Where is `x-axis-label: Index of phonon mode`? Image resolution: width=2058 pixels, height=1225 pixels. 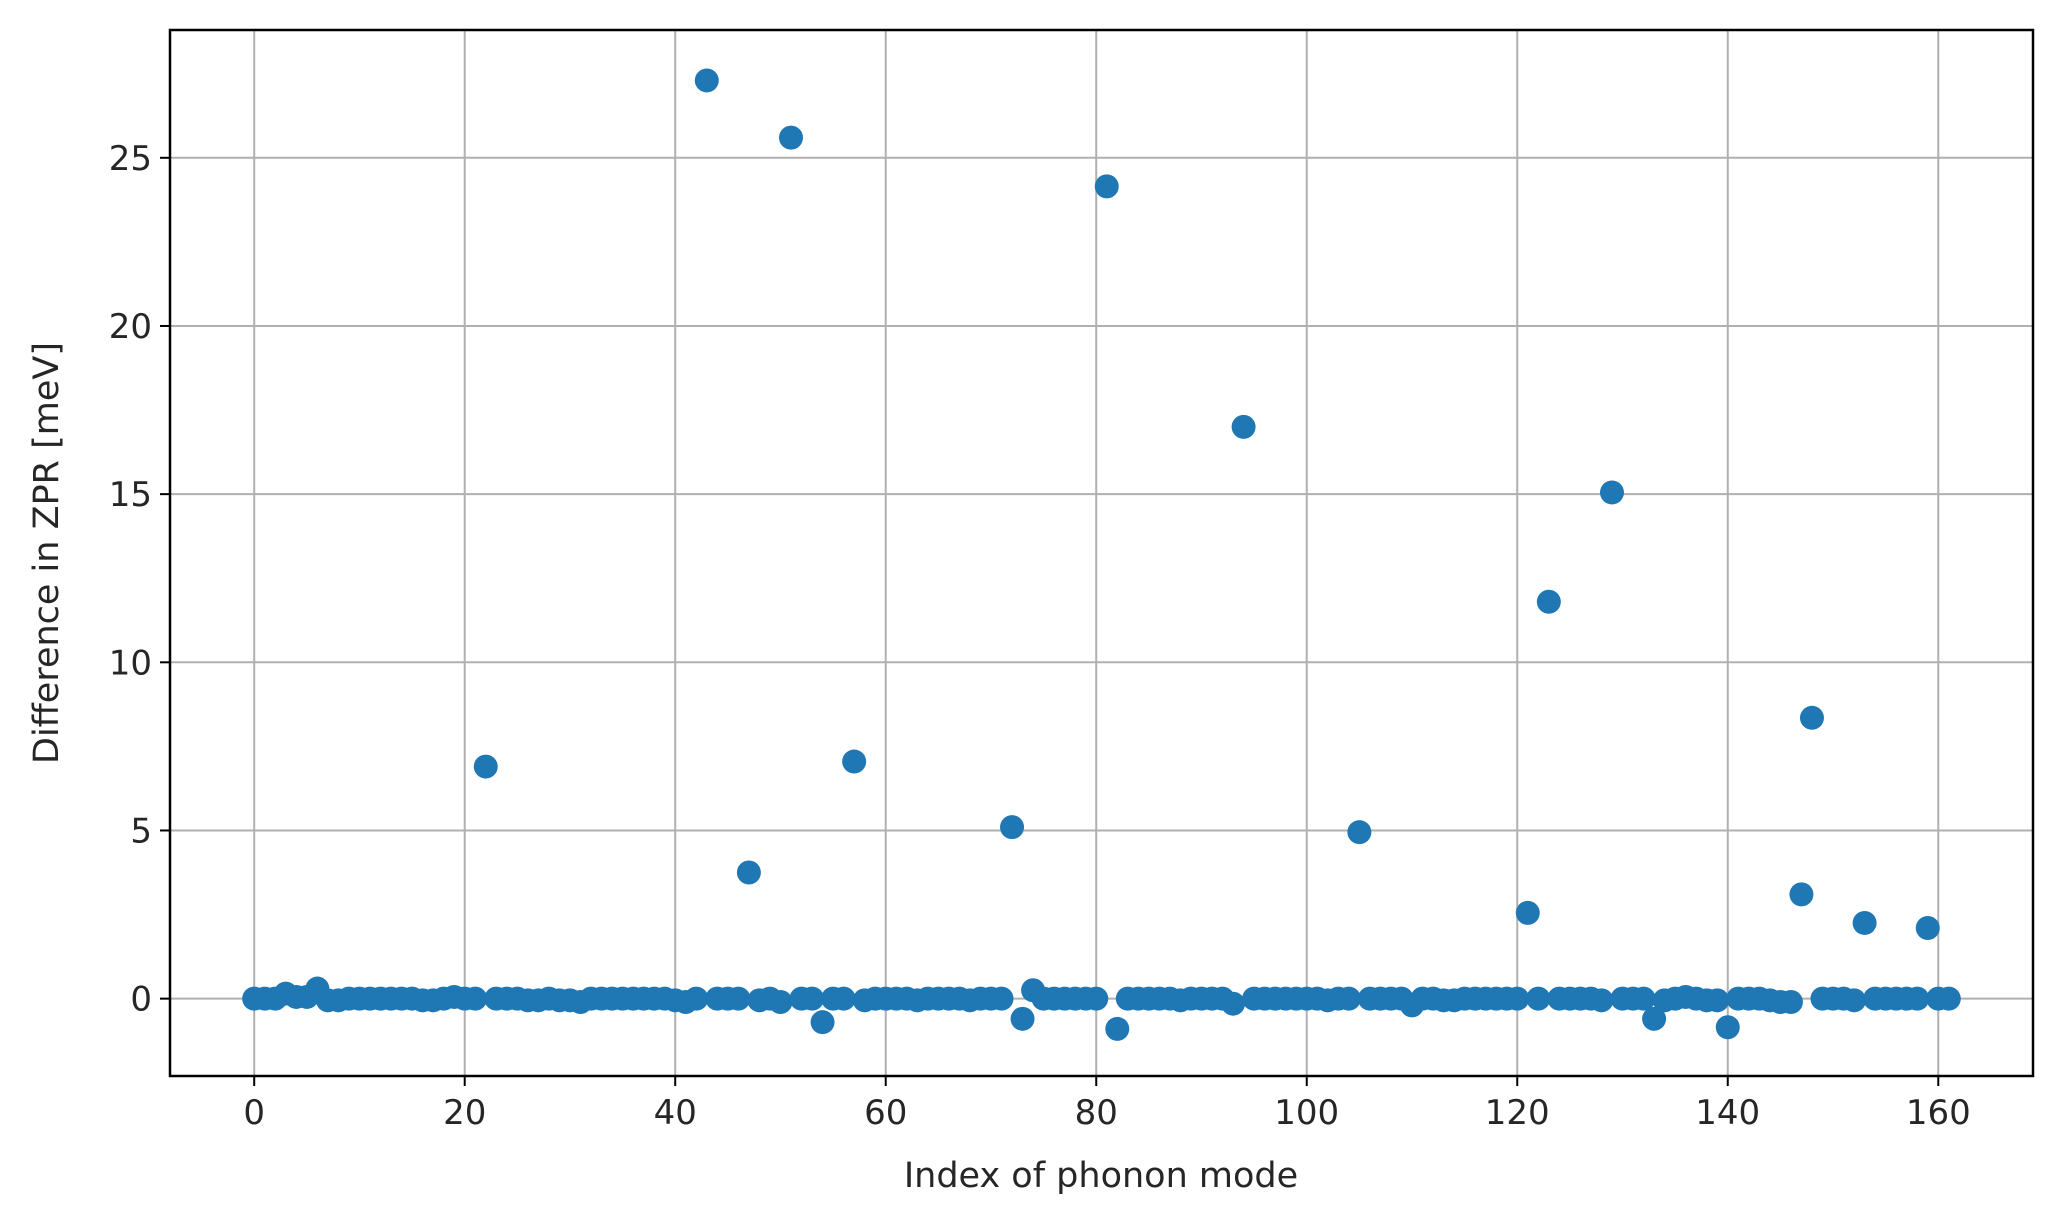
x-axis-label: Index of phonon mode is located at coordinates (1101, 1176).